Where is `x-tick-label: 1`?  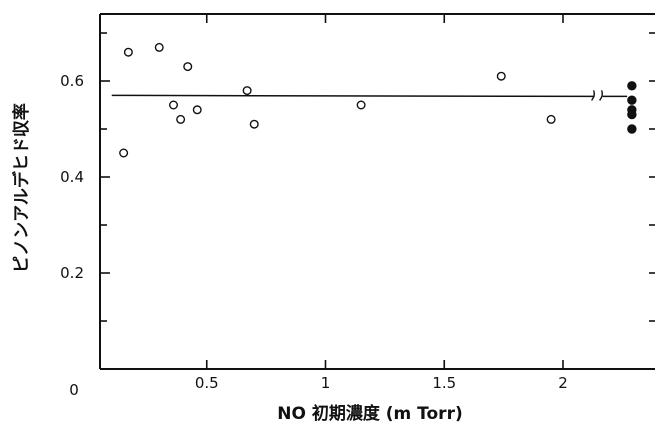 x-tick-label: 1 is located at coordinates (326, 383).